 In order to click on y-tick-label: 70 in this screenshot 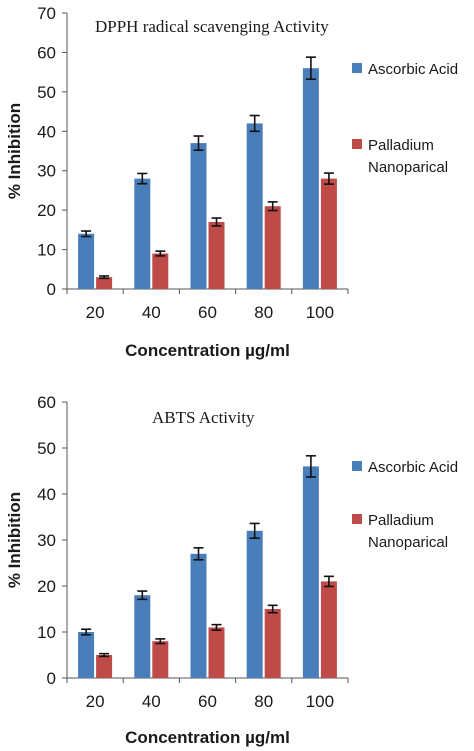, I will do `click(46, 13)`.